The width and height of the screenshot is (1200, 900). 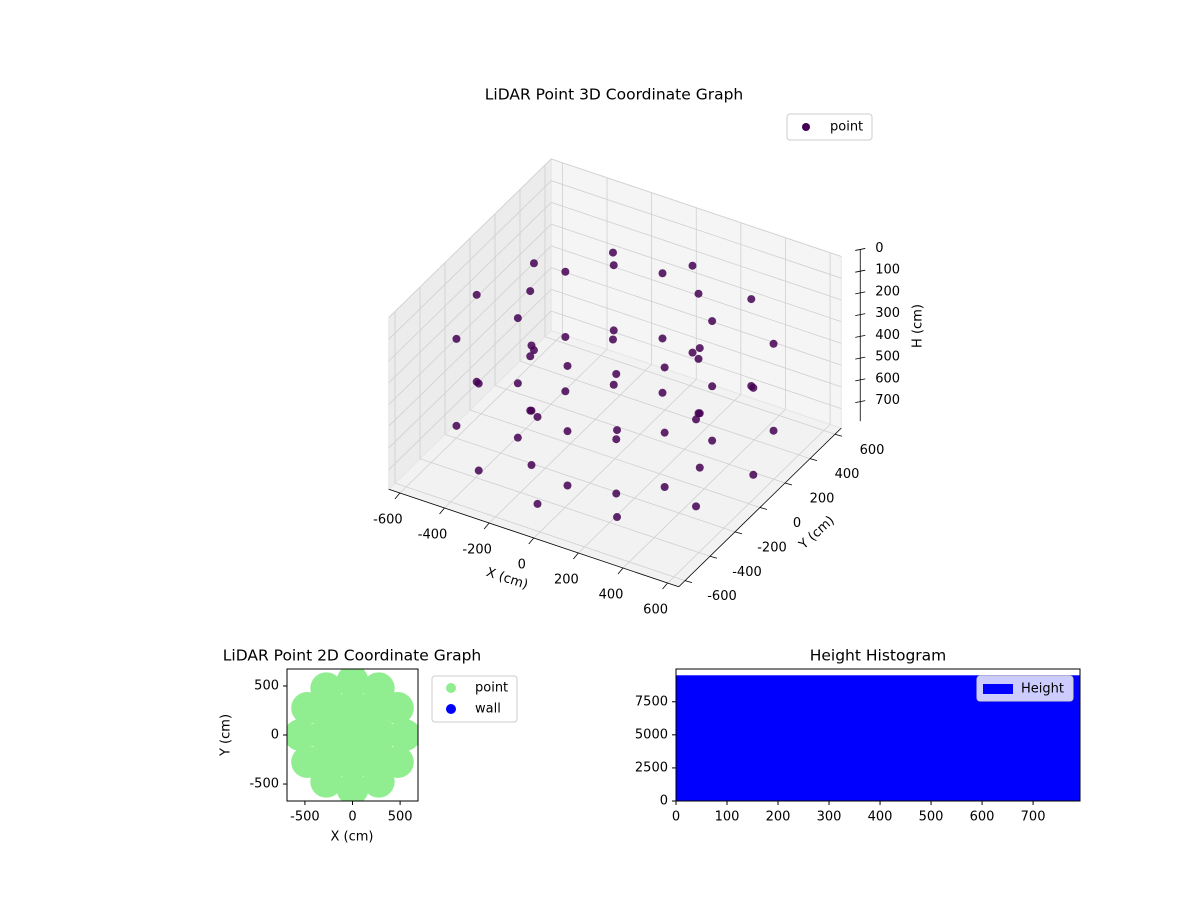 I want to click on x-tick-label: -400, so click(x=433, y=535).